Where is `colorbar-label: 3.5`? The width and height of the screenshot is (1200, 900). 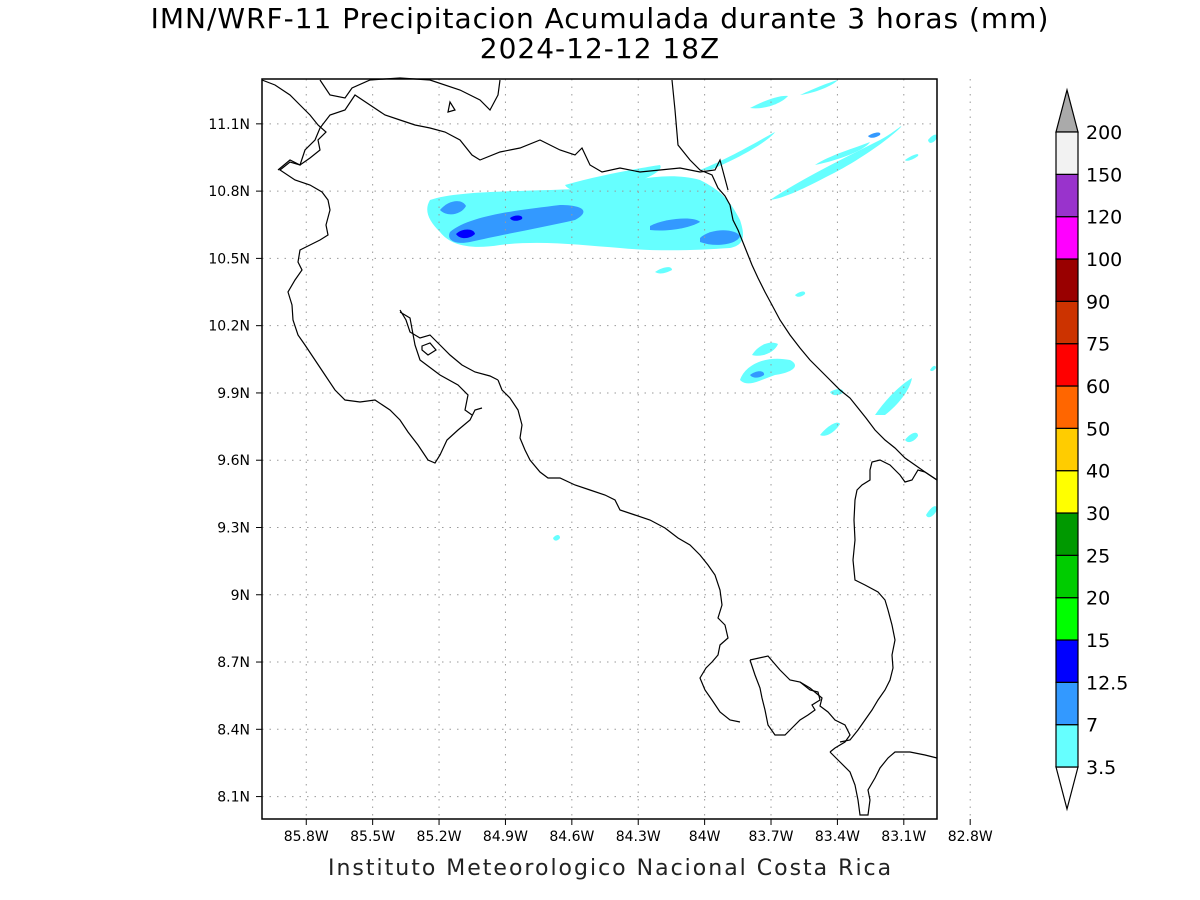 colorbar-label: 3.5 is located at coordinates (1101, 768).